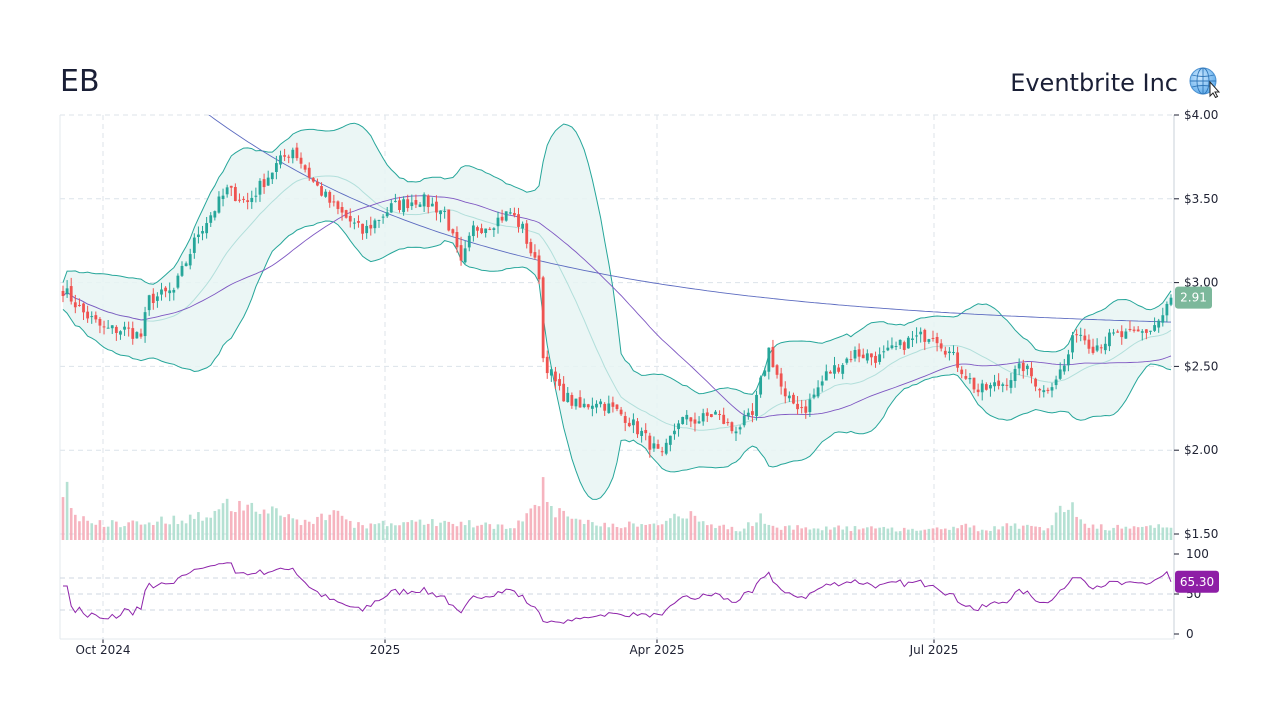 The width and height of the screenshot is (1280, 720). Describe the element at coordinates (1204, 82) in the screenshot. I see `globe-icon` at that location.